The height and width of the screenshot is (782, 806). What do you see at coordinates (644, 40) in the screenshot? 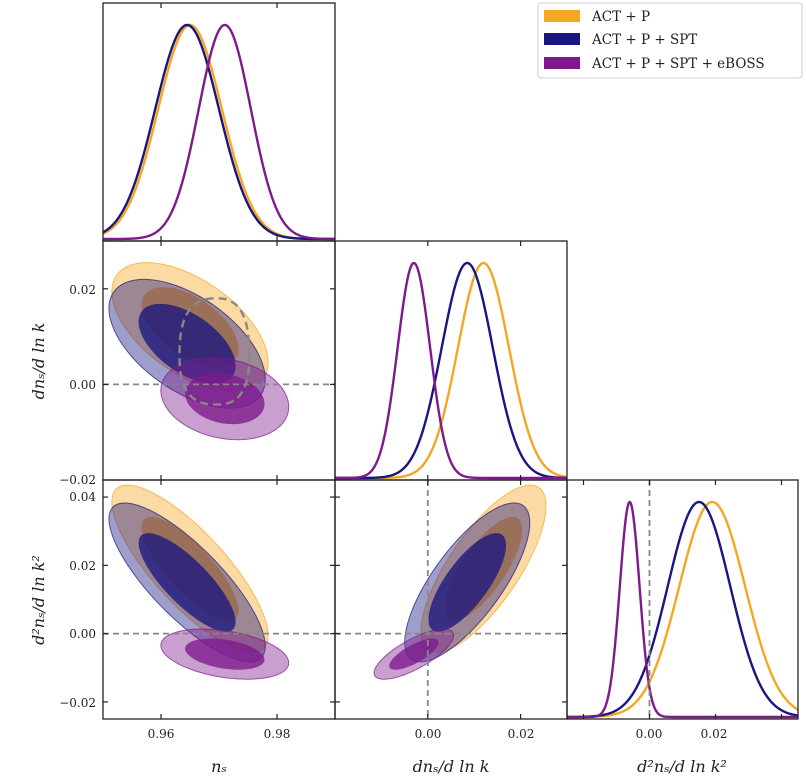
I see `legend-label: ACT + P + SPT` at bounding box center [644, 40].